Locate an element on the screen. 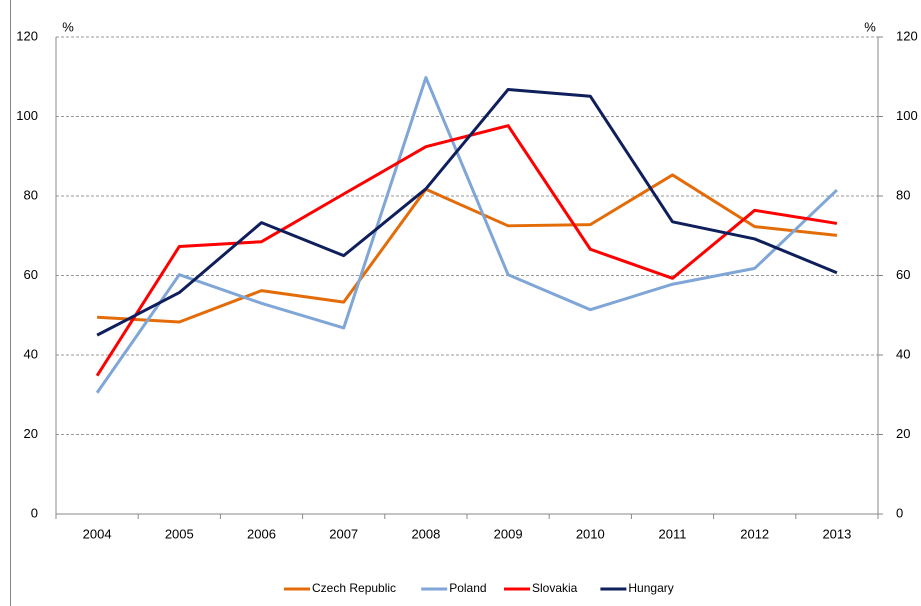 This screenshot has width=921, height=606. legend-label: Poland is located at coordinates (467, 588).